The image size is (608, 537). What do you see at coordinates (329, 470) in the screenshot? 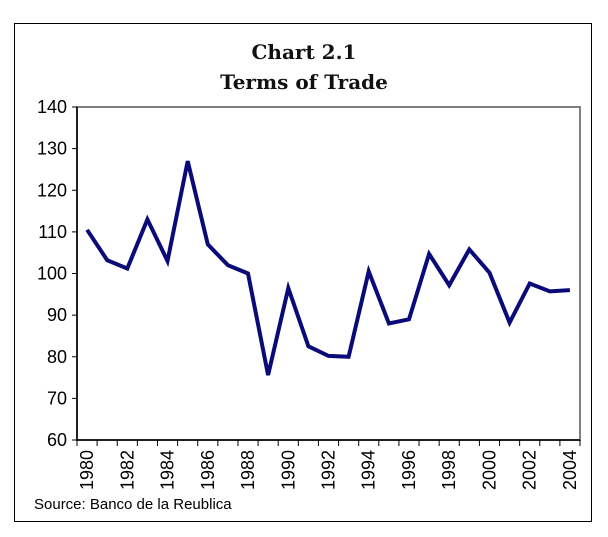
I see `x-tick-label: 1992` at bounding box center [329, 470].